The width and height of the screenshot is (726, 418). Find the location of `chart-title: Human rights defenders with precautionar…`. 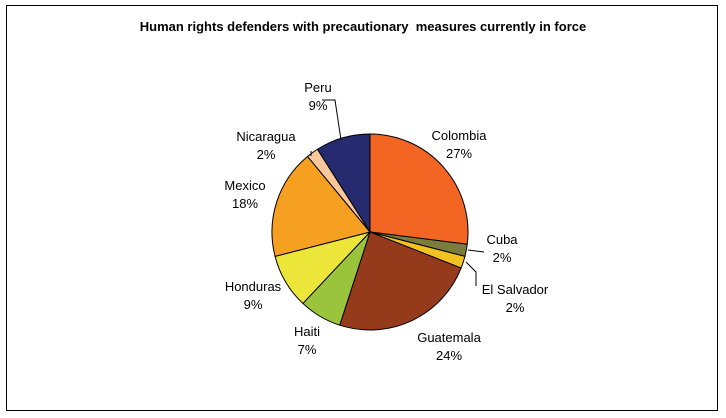

chart-title: Human rights defenders with precautionar… is located at coordinates (363, 26).